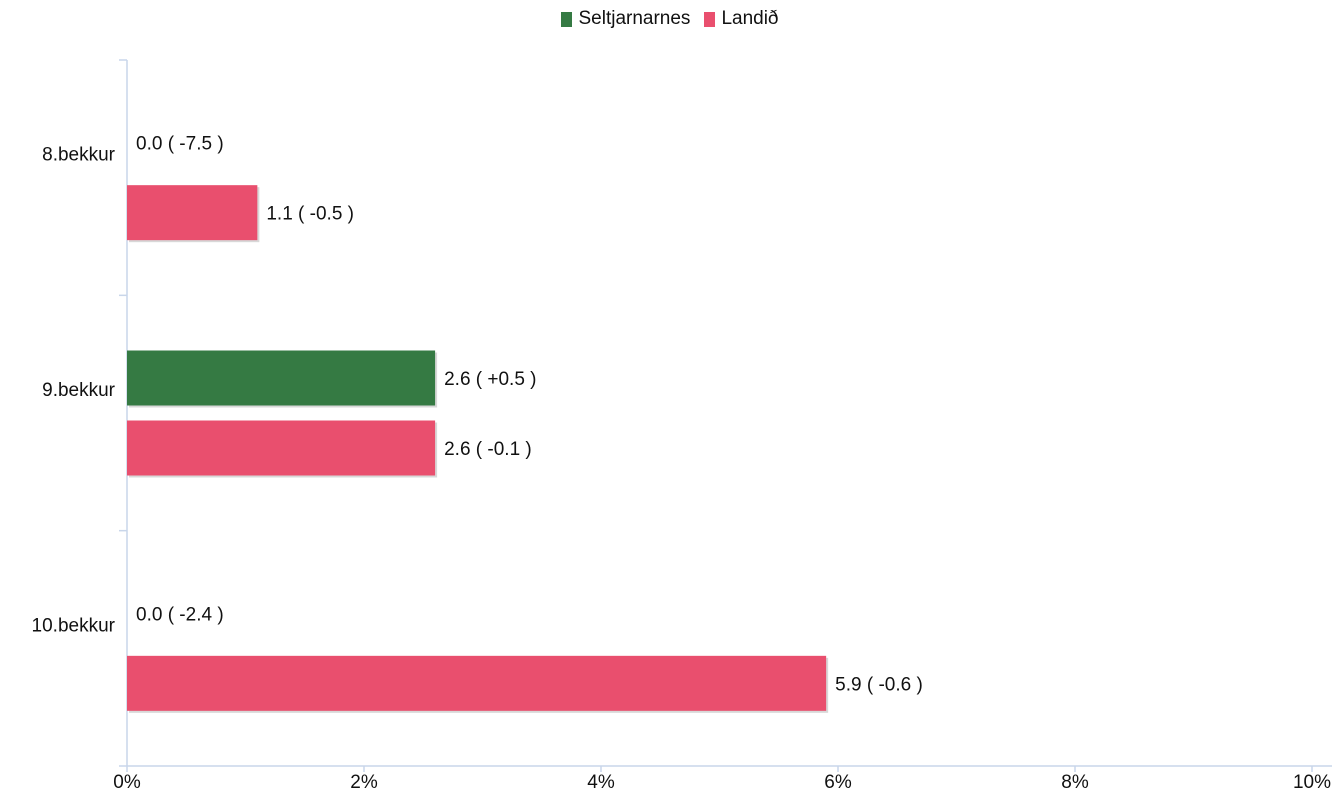 The image size is (1340, 790). What do you see at coordinates (180, 614) in the screenshot?
I see `data-label: 0.0 ( -2.4 )` at bounding box center [180, 614].